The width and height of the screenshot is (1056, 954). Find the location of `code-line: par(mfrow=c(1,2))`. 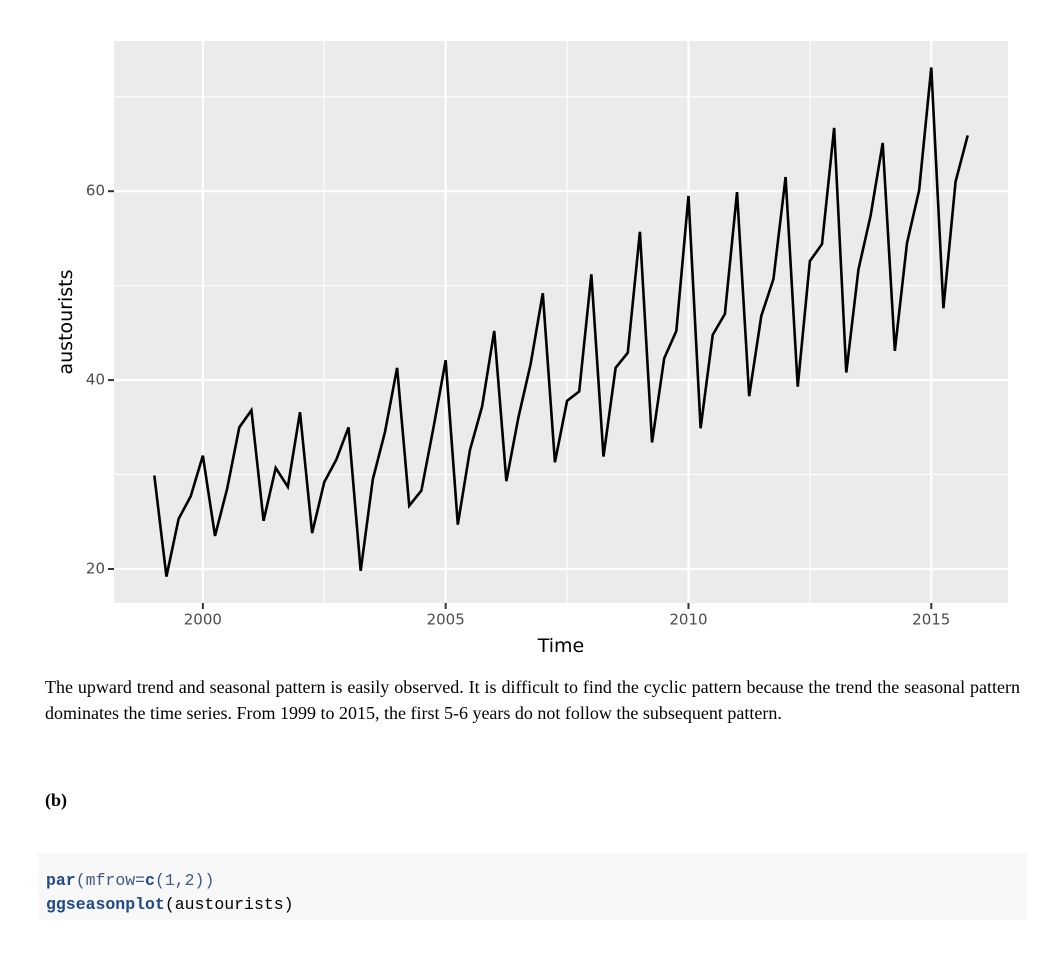

code-line: par(mfrow=c(1,2)) is located at coordinates (536, 881).